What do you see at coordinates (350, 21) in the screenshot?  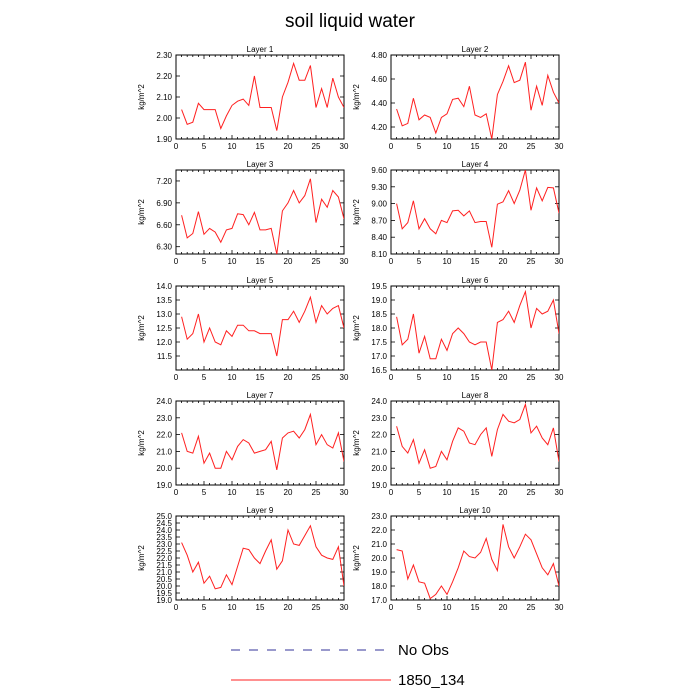 I see `figure-title: soil liquid water` at bounding box center [350, 21].